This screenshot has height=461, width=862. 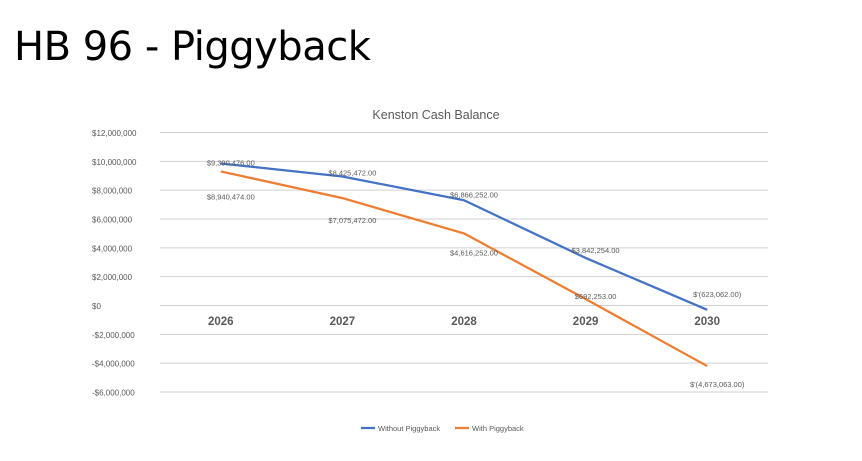 What do you see at coordinates (343, 322) in the screenshot?
I see `x-category-label: 2027` at bounding box center [343, 322].